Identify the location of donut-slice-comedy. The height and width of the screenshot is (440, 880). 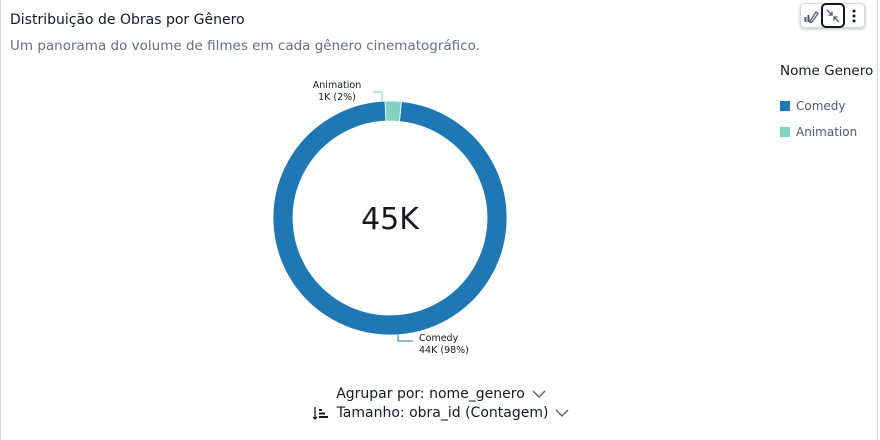
(390, 218).